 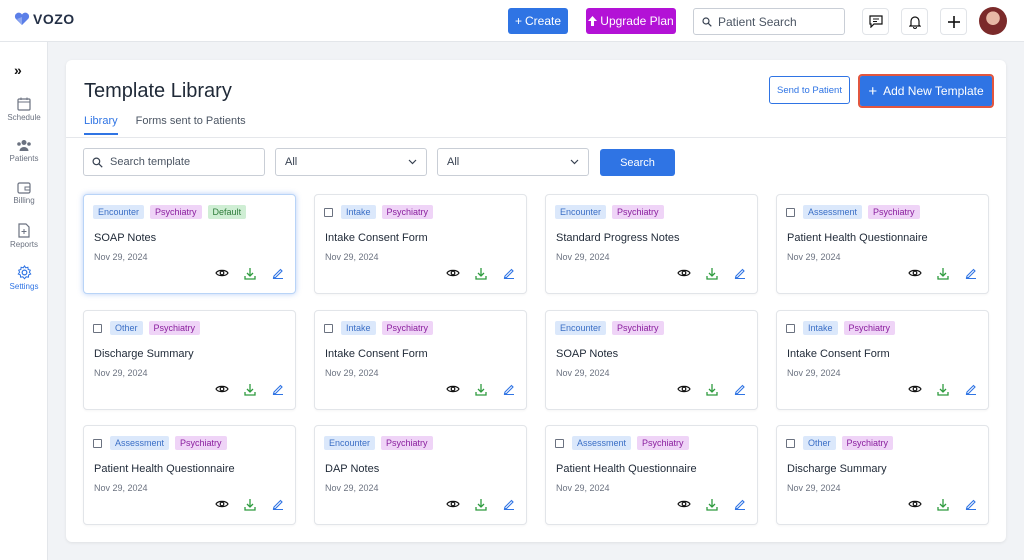 I want to click on template-tags: Encounter Psychiatry Default, so click(x=170, y=212).